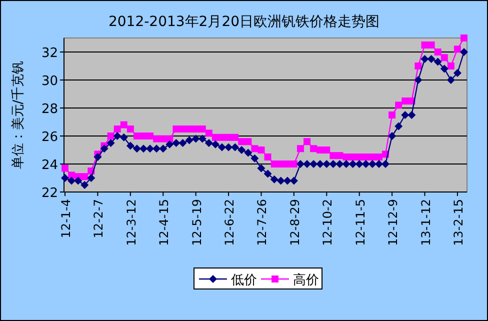 The height and width of the screenshot is (321, 488). I want to click on y-tick-label: 24, so click(49, 165).